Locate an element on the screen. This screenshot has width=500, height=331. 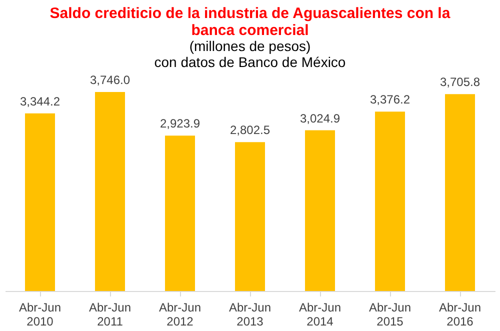
text: con datos de Banco de México is located at coordinates (250, 62).